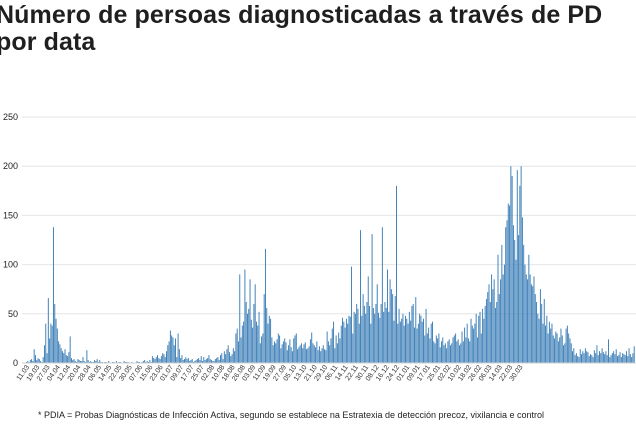 This screenshot has width=636, height=427. What do you see at coordinates (10, 240) in the screenshot?
I see `y-axis-ticks: 0 50 100 150 200 250` at bounding box center [10, 240].